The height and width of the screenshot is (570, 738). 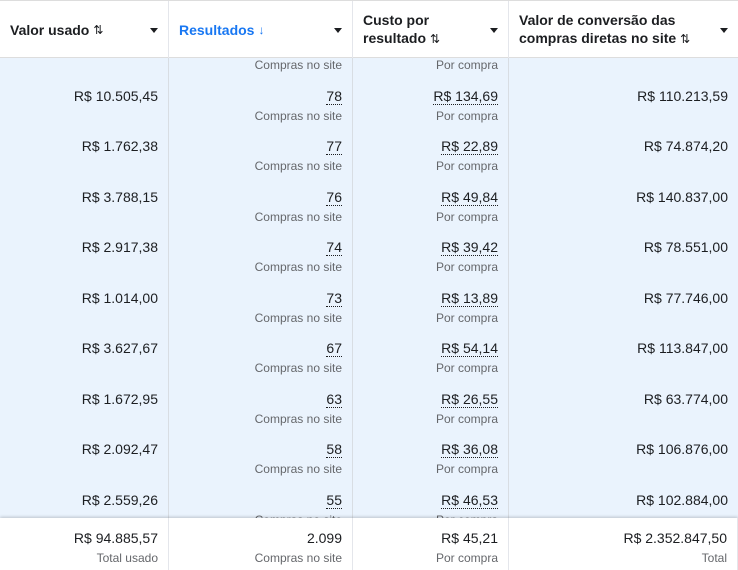 What do you see at coordinates (334, 449) in the screenshot?
I see `results-value: 58` at bounding box center [334, 449].